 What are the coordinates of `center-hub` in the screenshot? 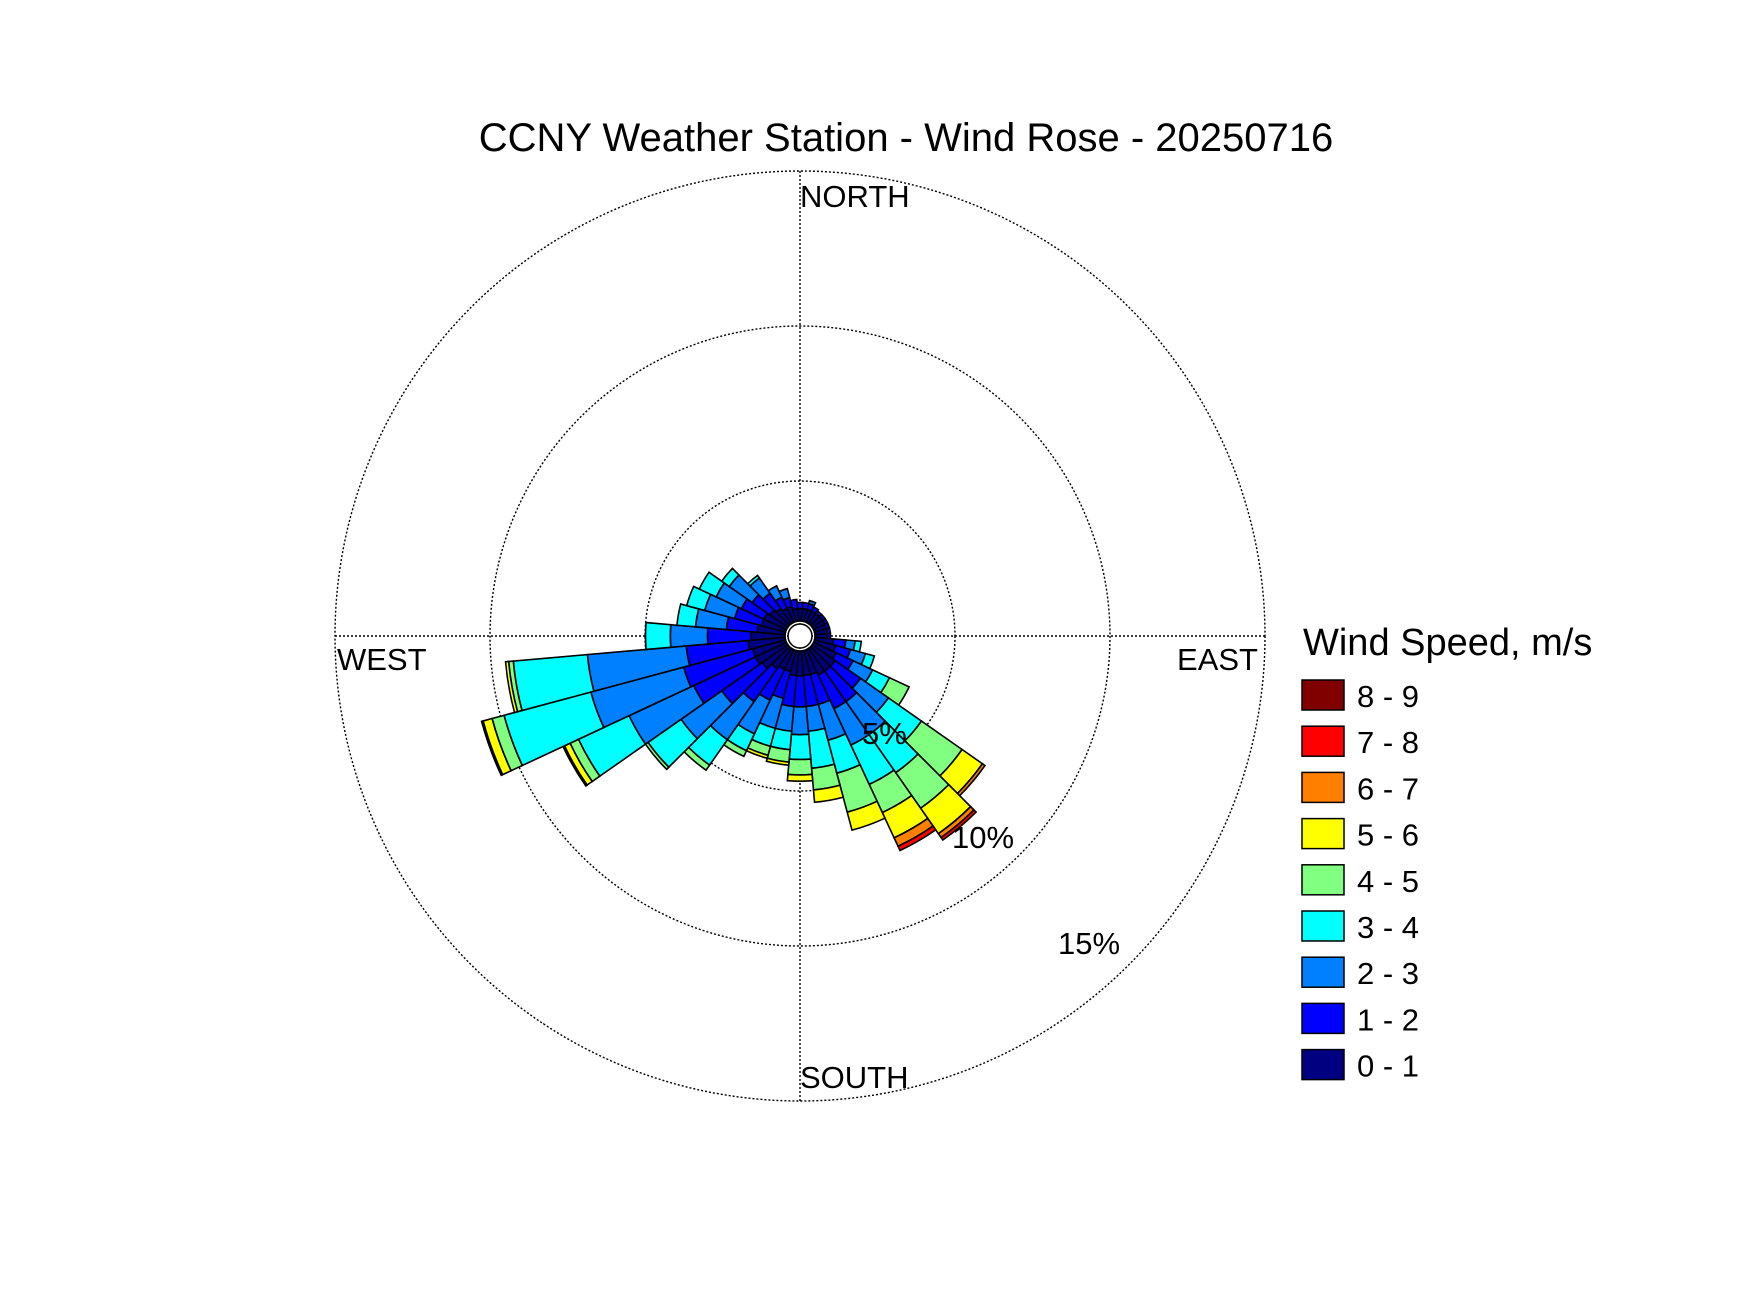 It's located at (800, 636).